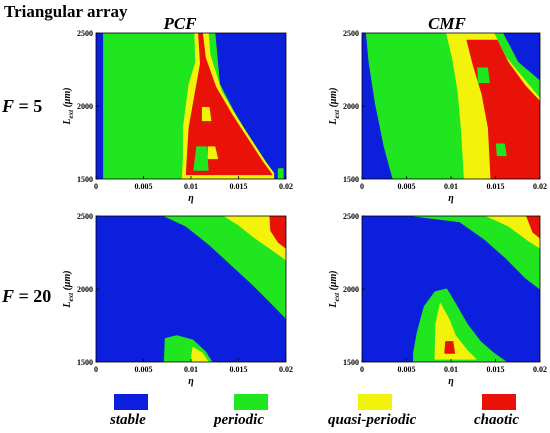 The width and height of the screenshot is (550, 433). I want to click on row-label-f5: F = 5, so click(22, 106).